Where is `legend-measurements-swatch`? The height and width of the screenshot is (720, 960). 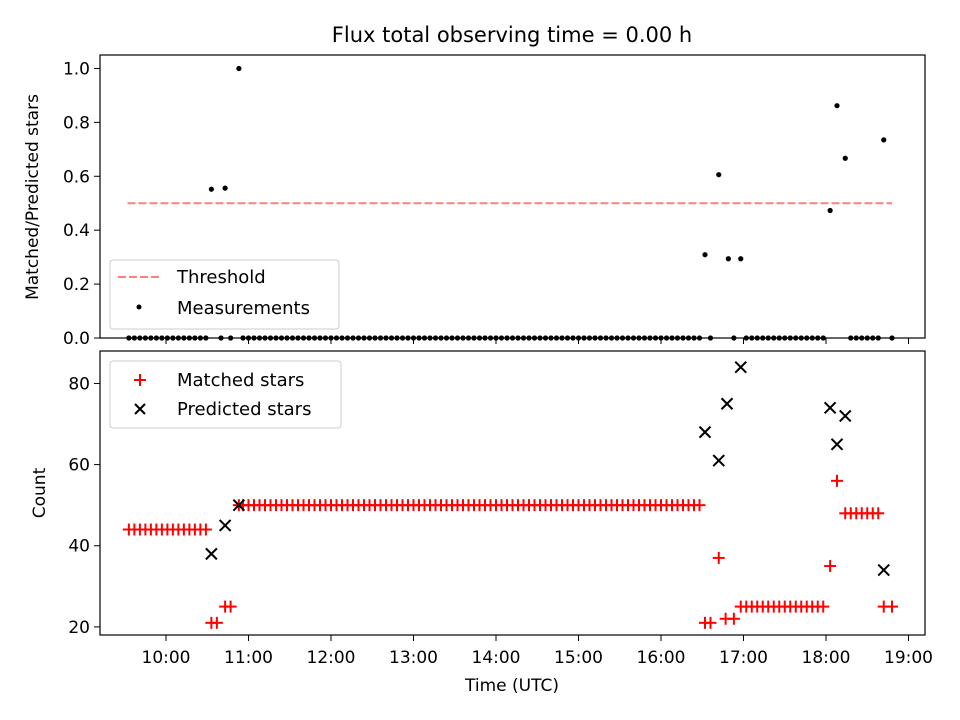 legend-measurements-swatch is located at coordinates (139, 307).